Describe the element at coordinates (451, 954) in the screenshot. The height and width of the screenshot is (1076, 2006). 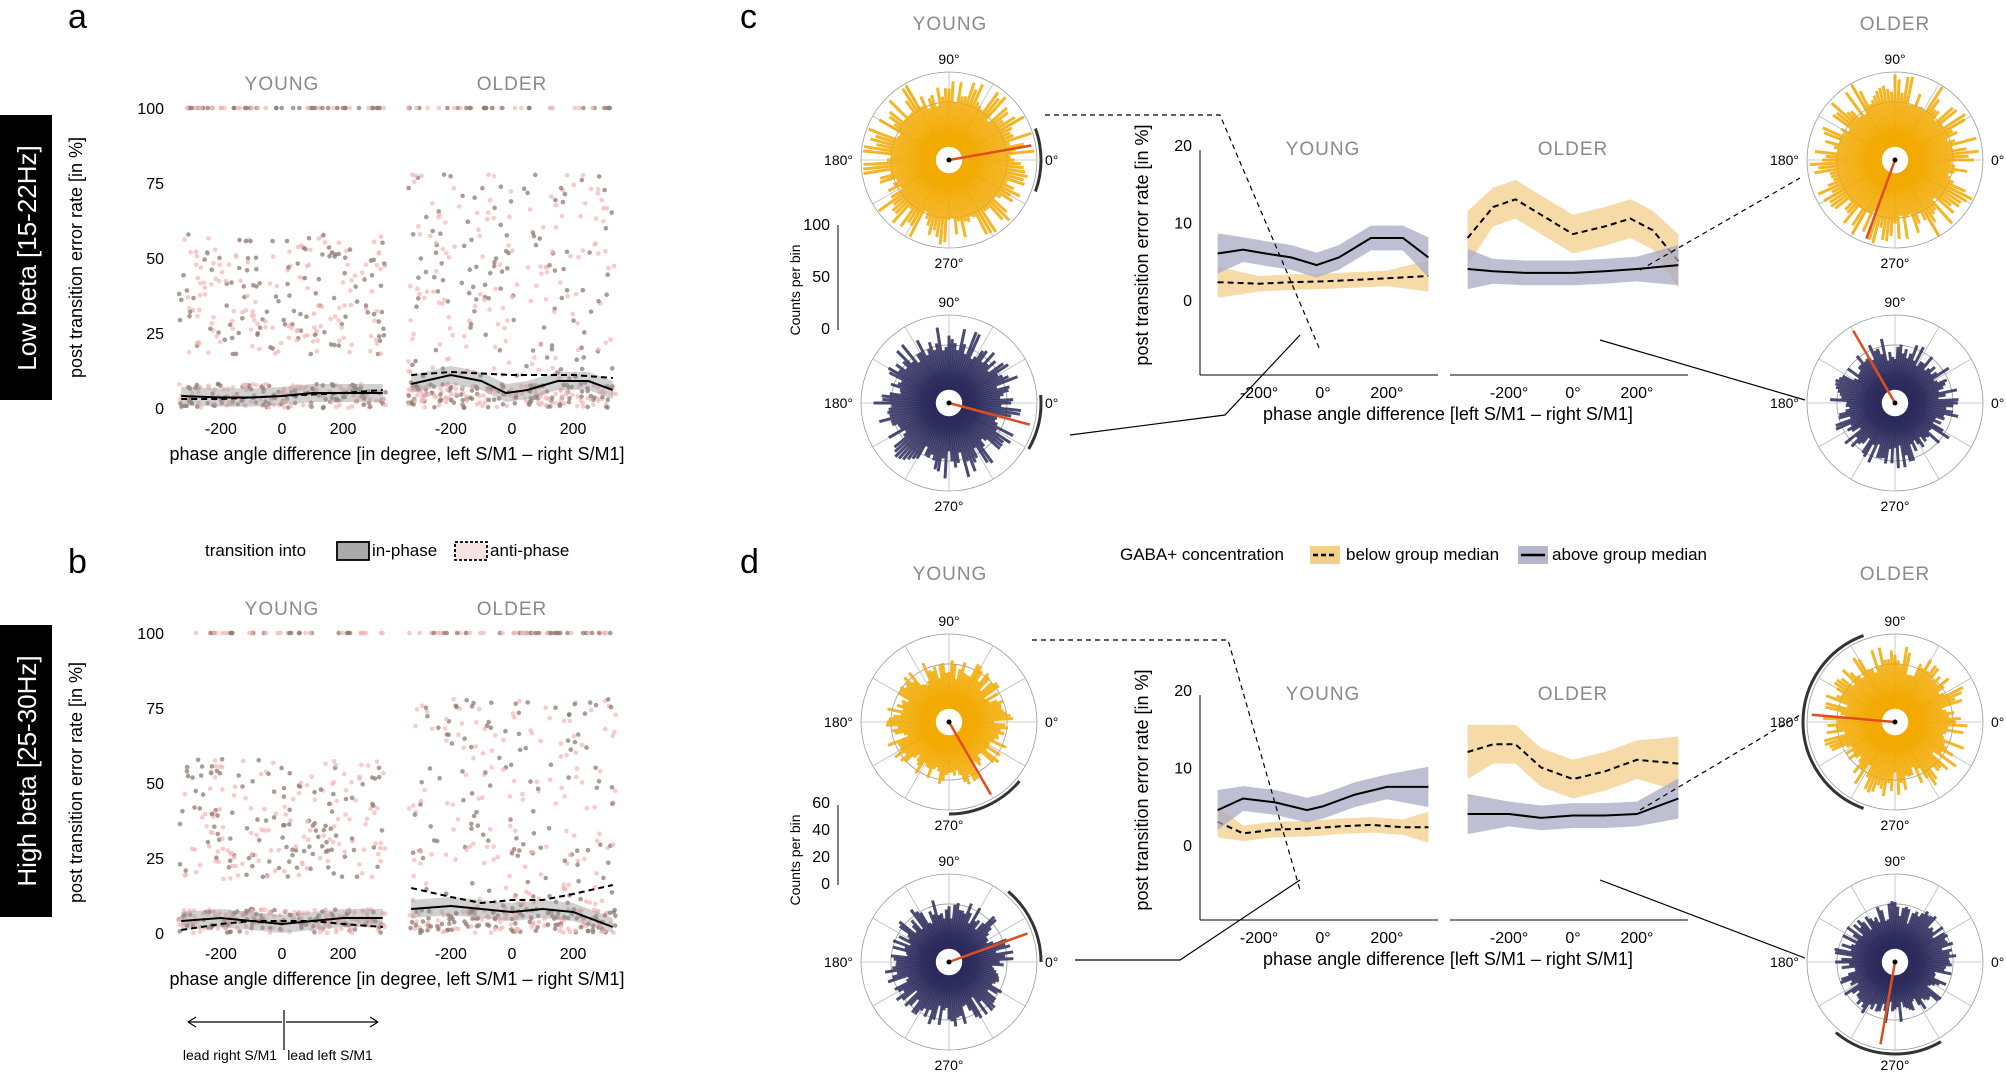
I see `x-tick-label: -200` at that location.